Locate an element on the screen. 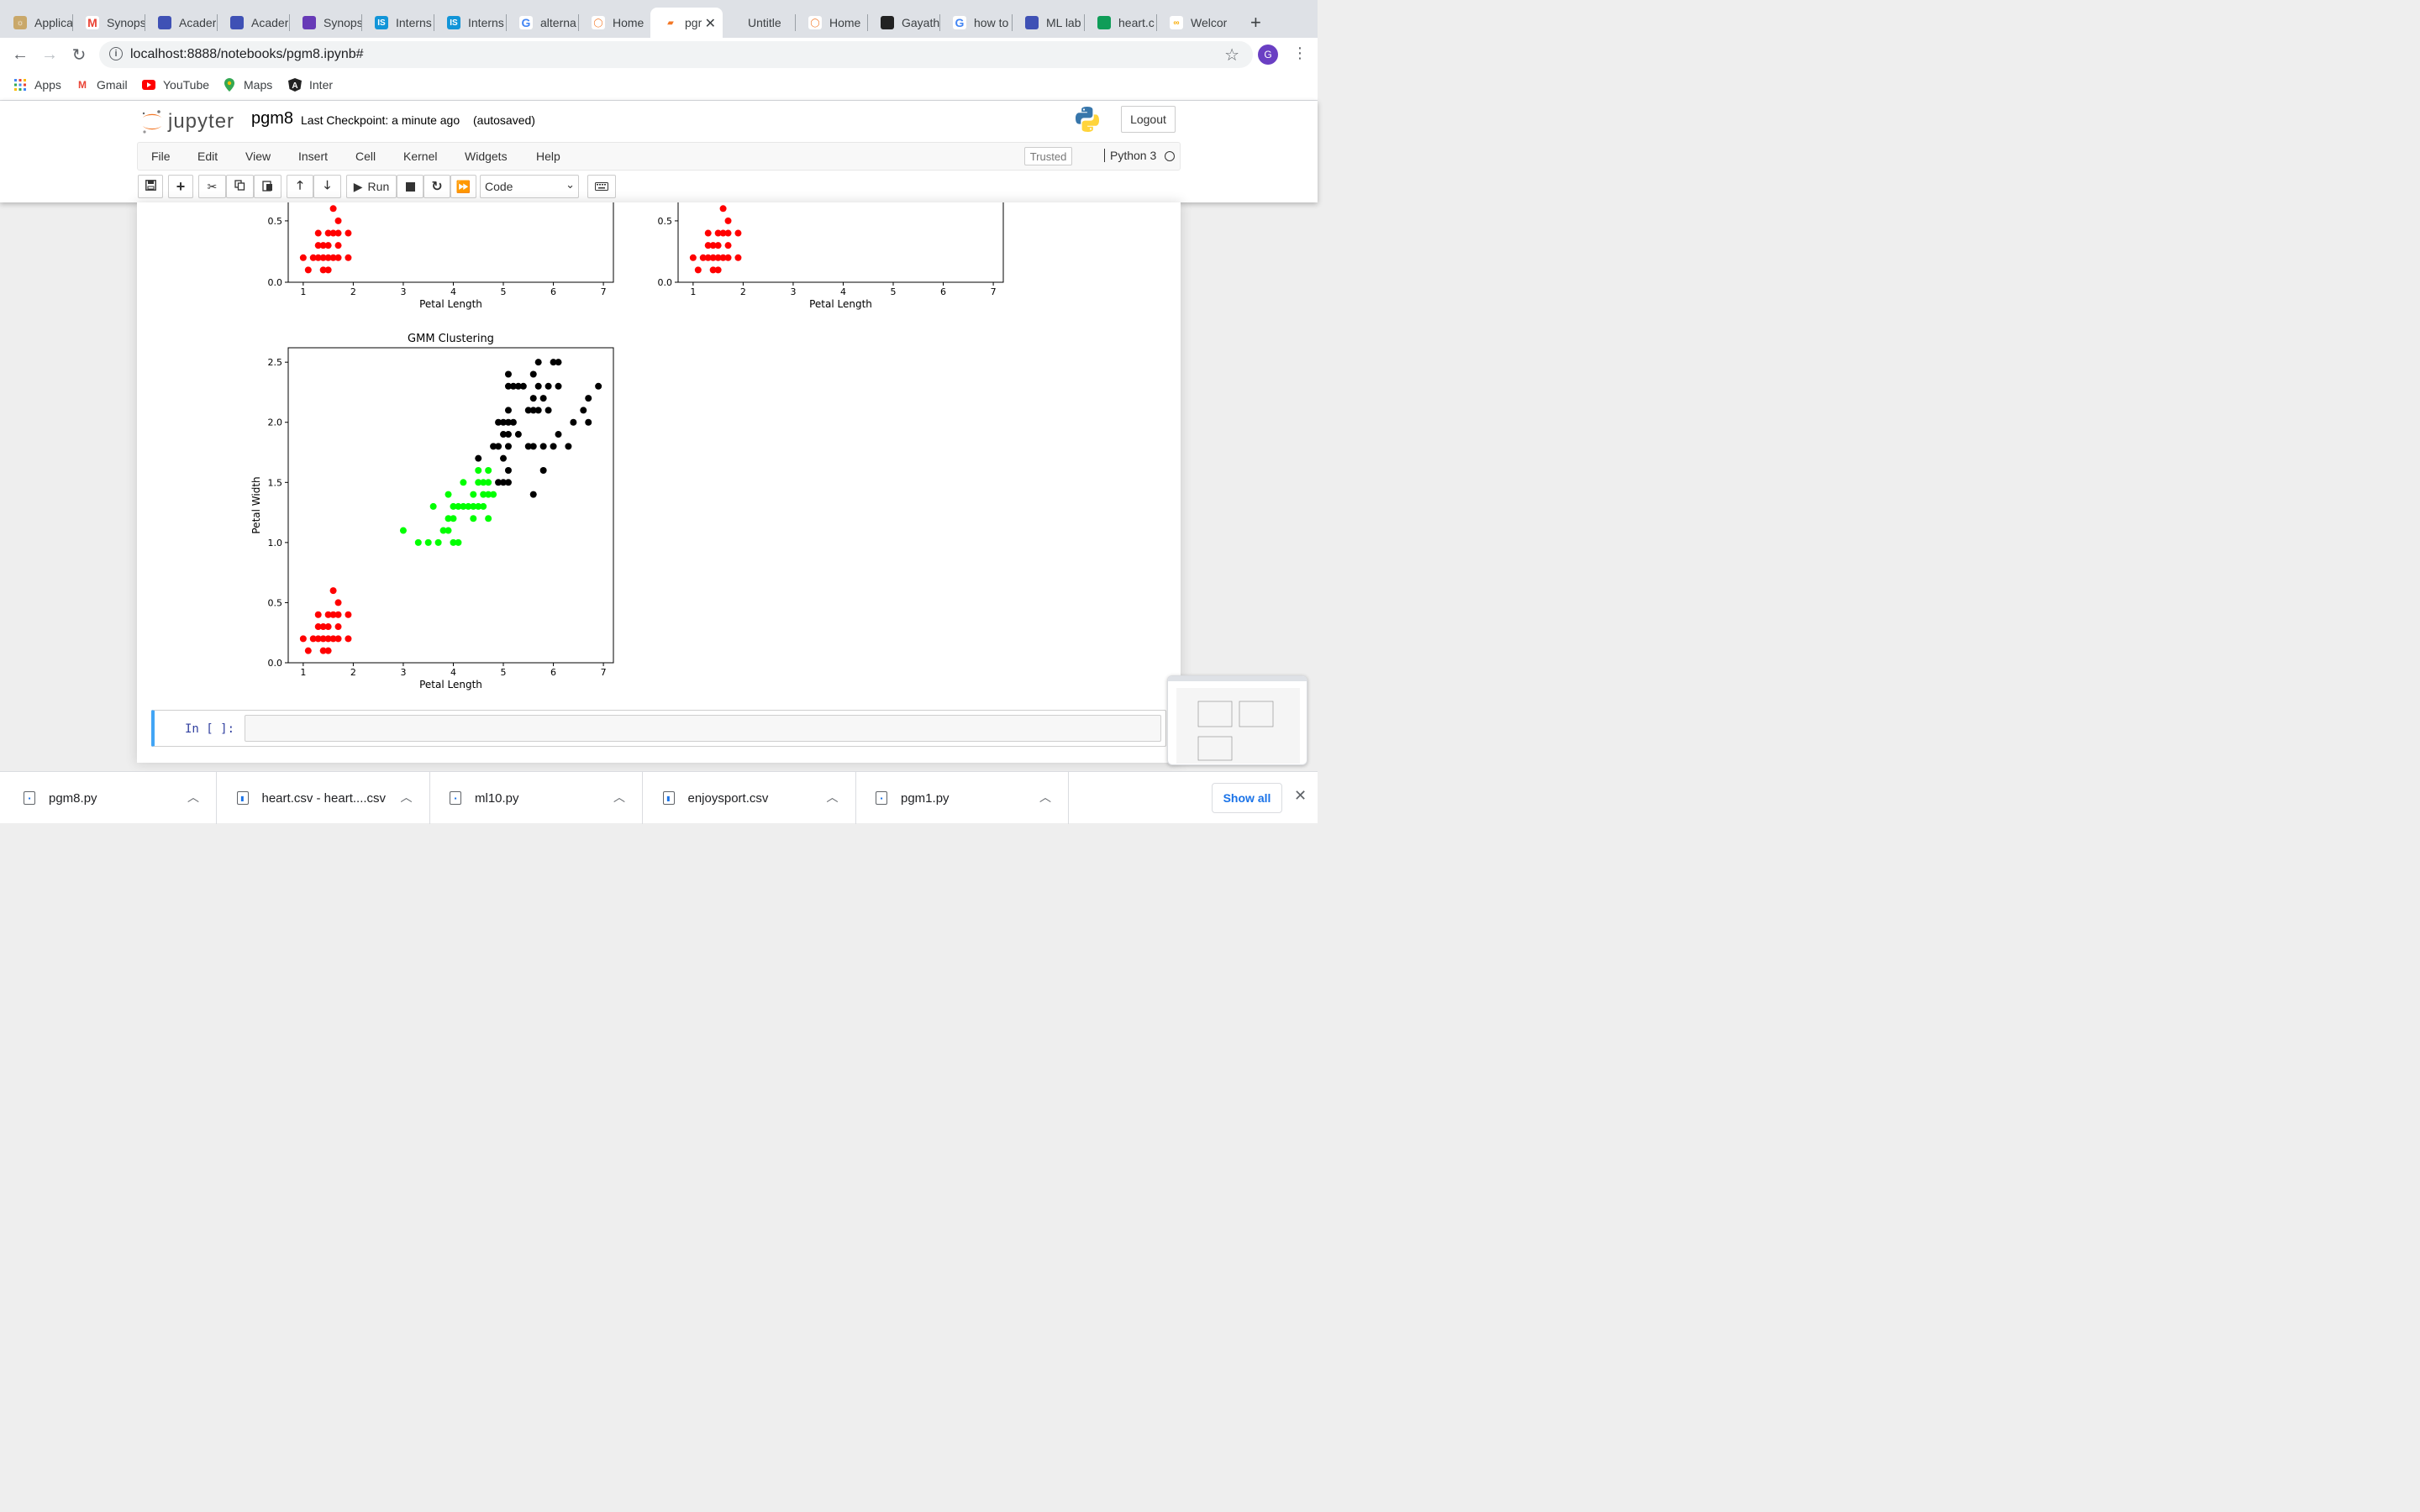  menu-edit: Edit is located at coordinates (207, 156).